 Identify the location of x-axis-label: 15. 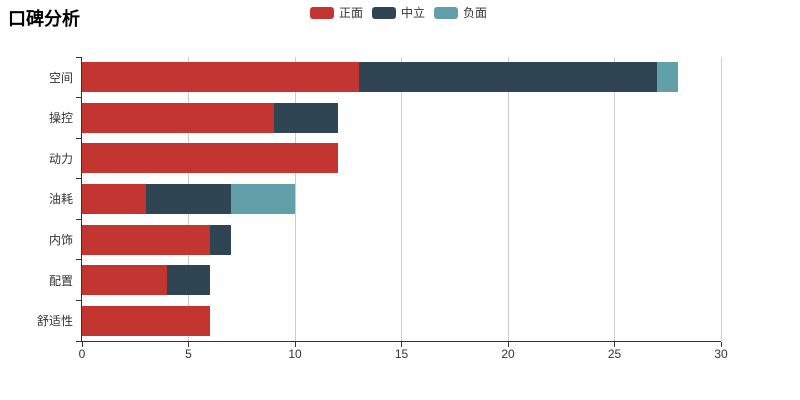
(401, 354).